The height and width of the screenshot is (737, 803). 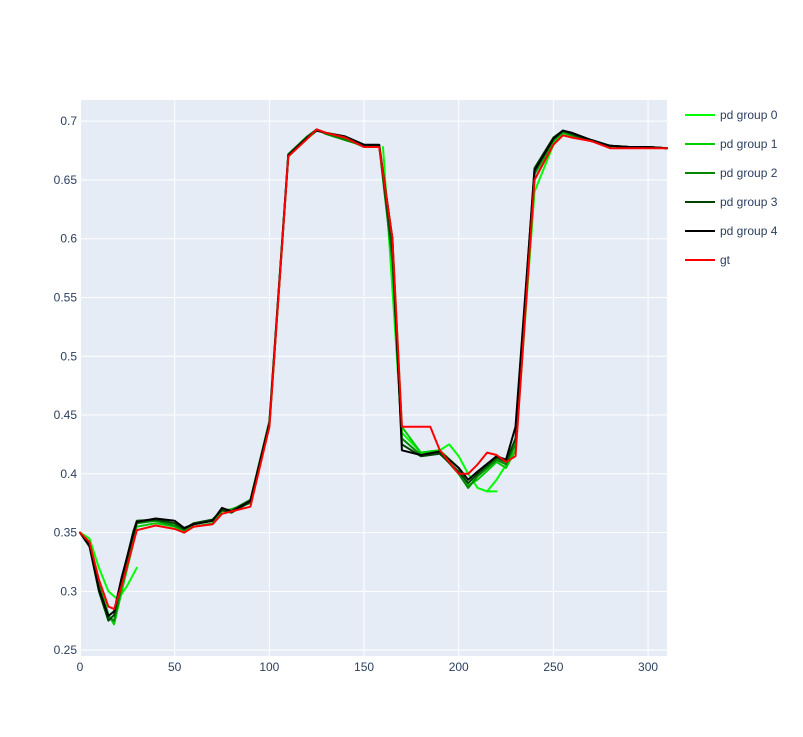 I want to click on y-tick-label: 0.6, so click(x=68, y=239).